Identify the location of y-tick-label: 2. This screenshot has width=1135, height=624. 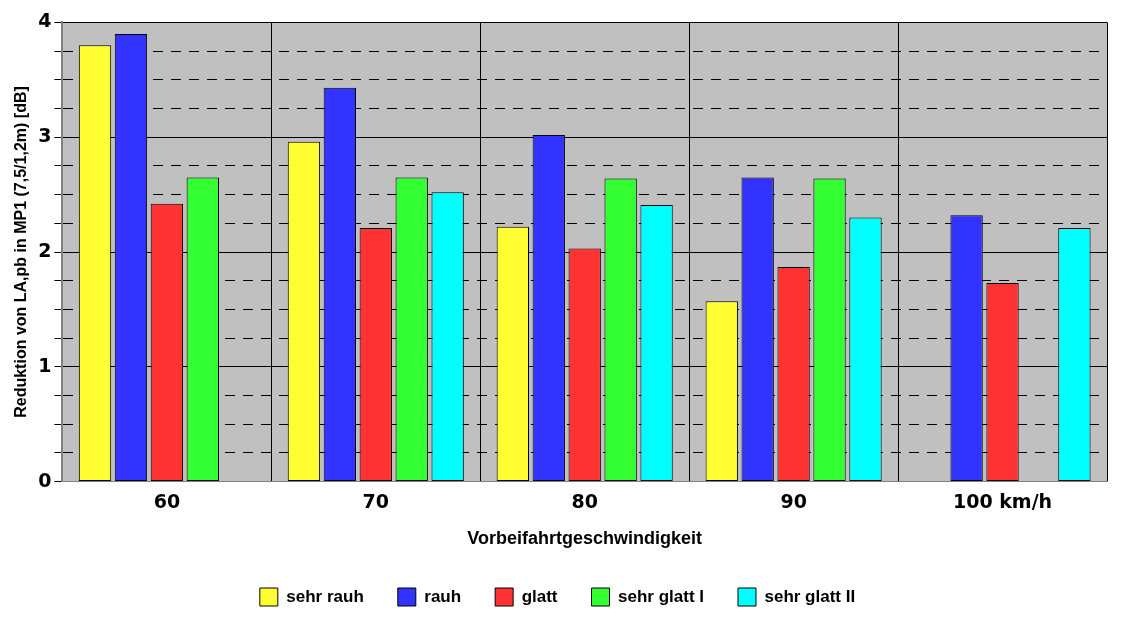
(45, 249).